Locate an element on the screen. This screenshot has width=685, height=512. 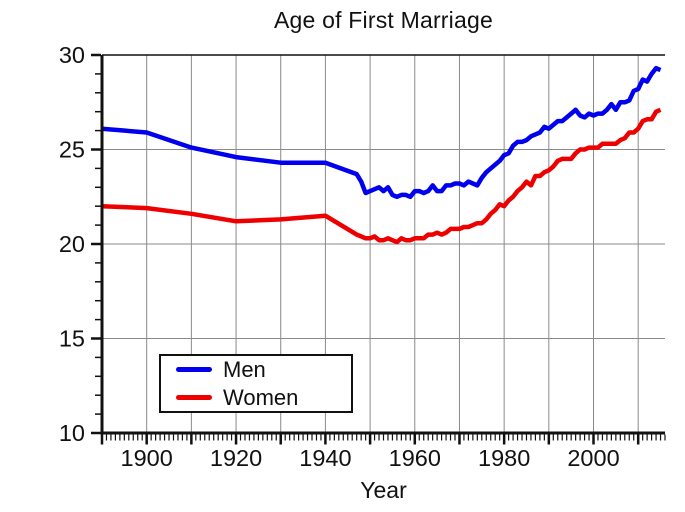
y-tick-label: 30 is located at coordinates (72, 55).